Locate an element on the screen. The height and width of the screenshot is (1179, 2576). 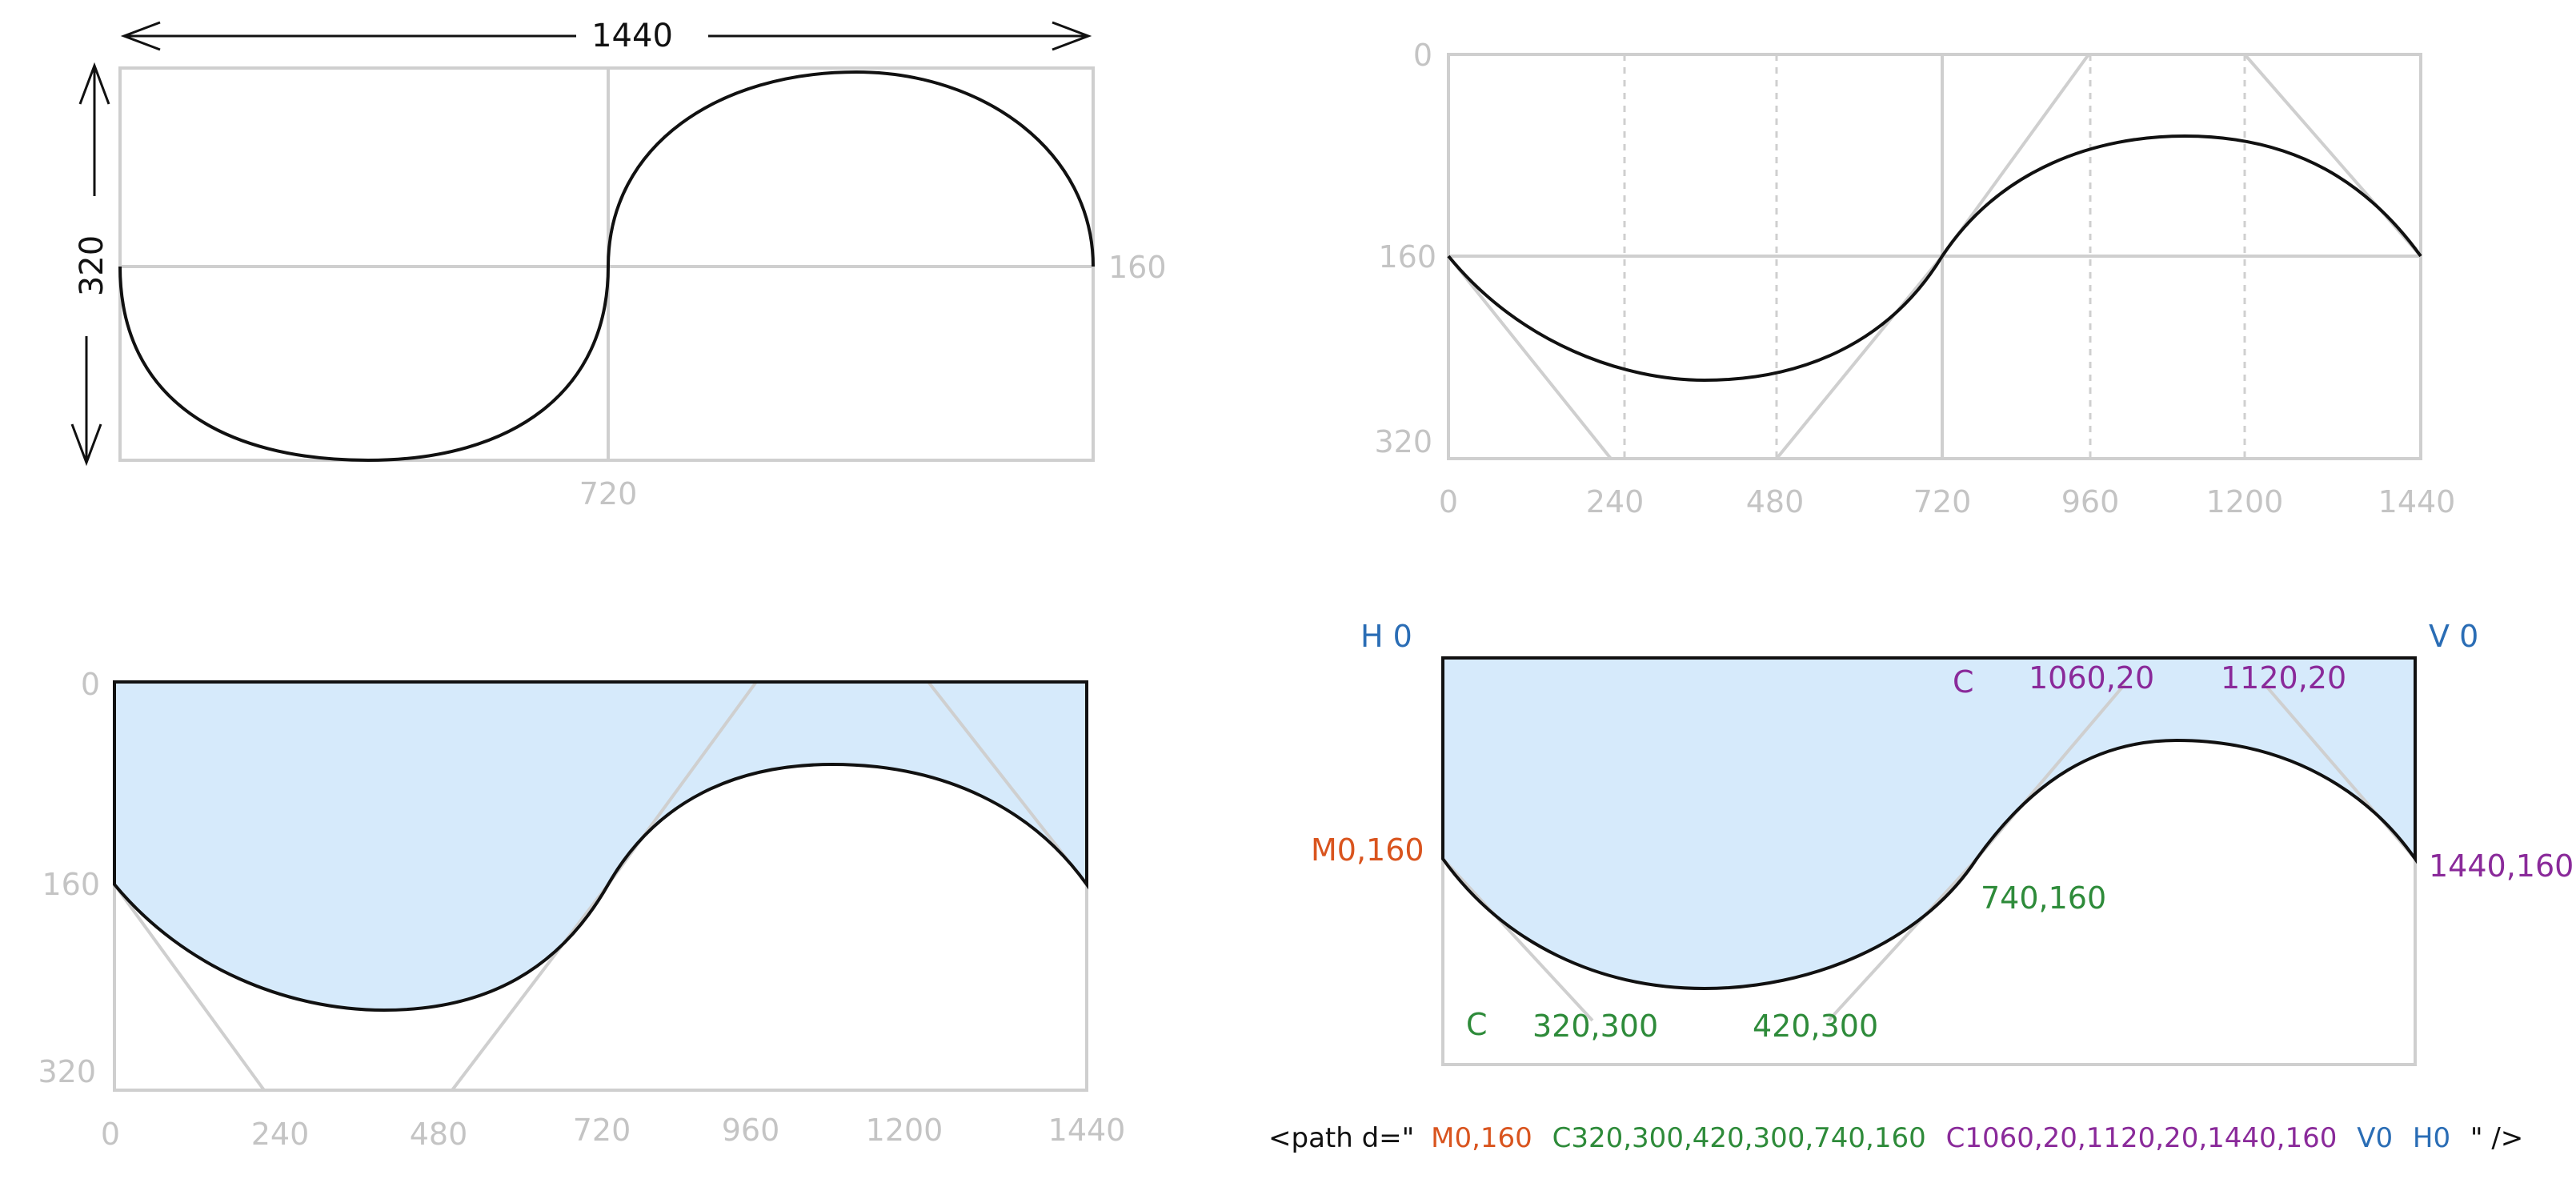
panel-2-ylabel-160: 160 is located at coordinates (1407, 257).